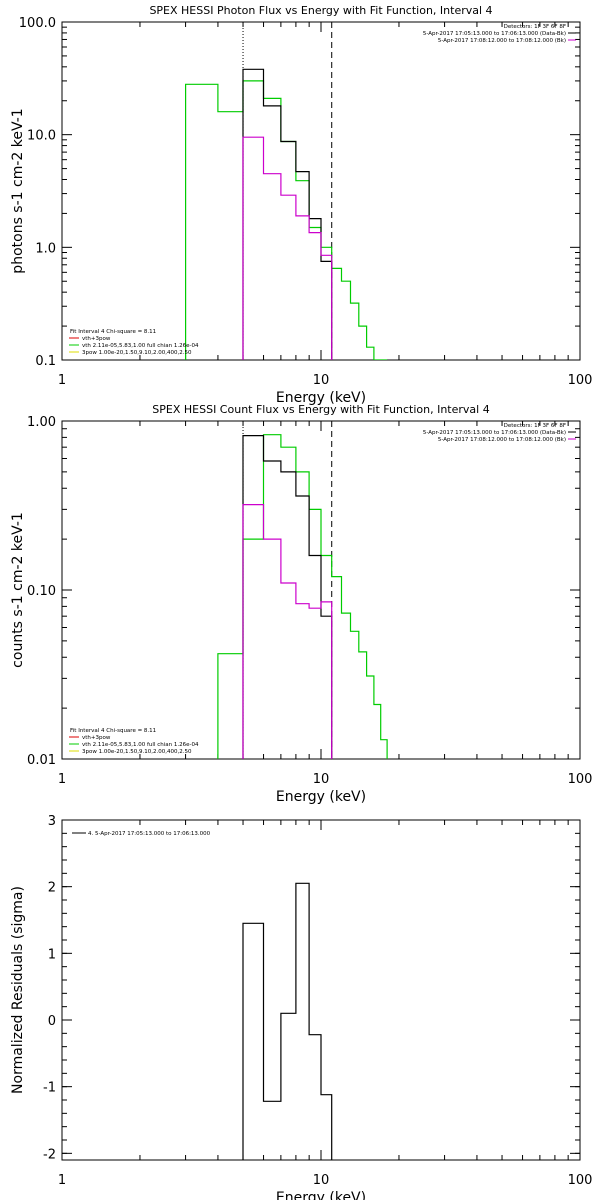  Describe the element at coordinates (52, 954) in the screenshot. I see `y-tick-label: 1` at that location.